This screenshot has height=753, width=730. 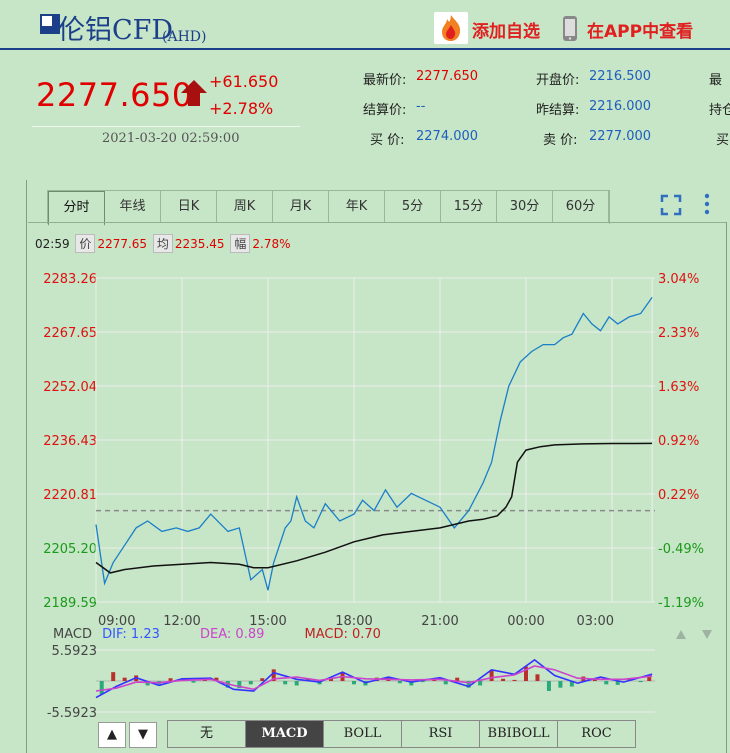 I want to click on indicator-up-button: ▲, so click(x=112, y=735).